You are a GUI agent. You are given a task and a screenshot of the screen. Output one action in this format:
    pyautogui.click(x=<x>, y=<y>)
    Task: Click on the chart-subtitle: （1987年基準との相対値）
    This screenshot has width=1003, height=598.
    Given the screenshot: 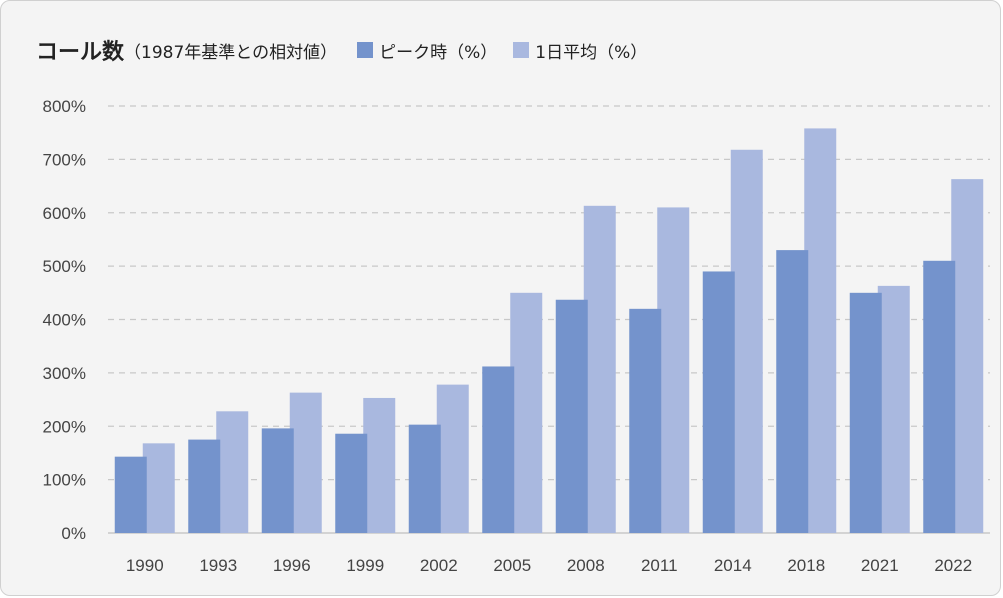 What is the action you would take?
    pyautogui.click(x=231, y=52)
    